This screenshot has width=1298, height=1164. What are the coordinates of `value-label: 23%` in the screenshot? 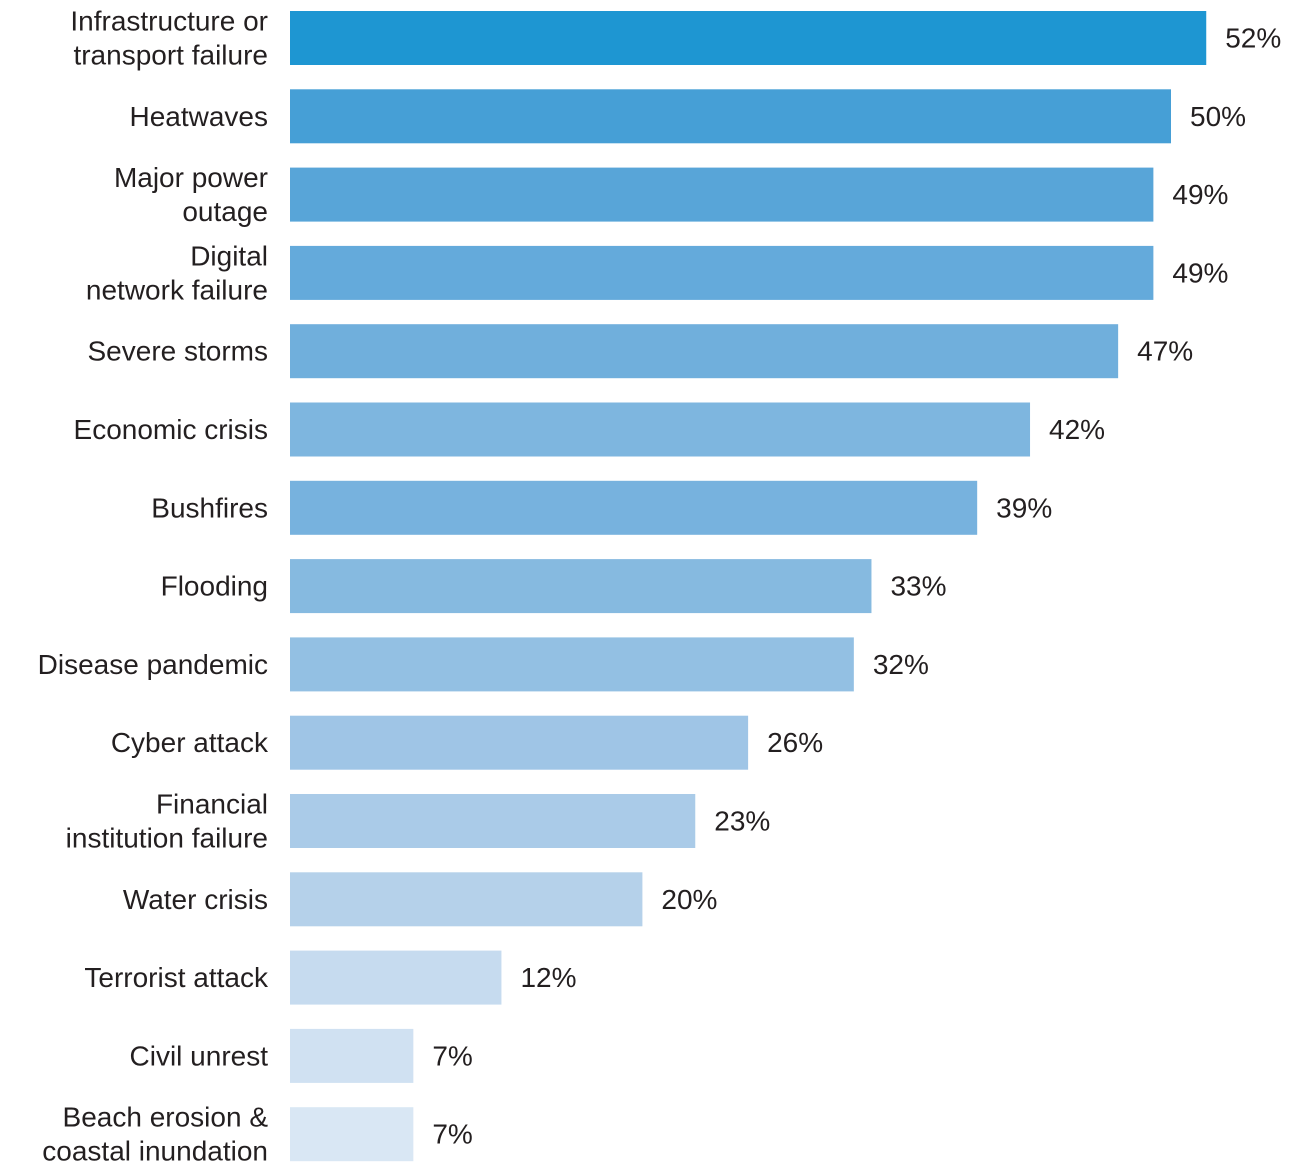 It's located at (742, 821).